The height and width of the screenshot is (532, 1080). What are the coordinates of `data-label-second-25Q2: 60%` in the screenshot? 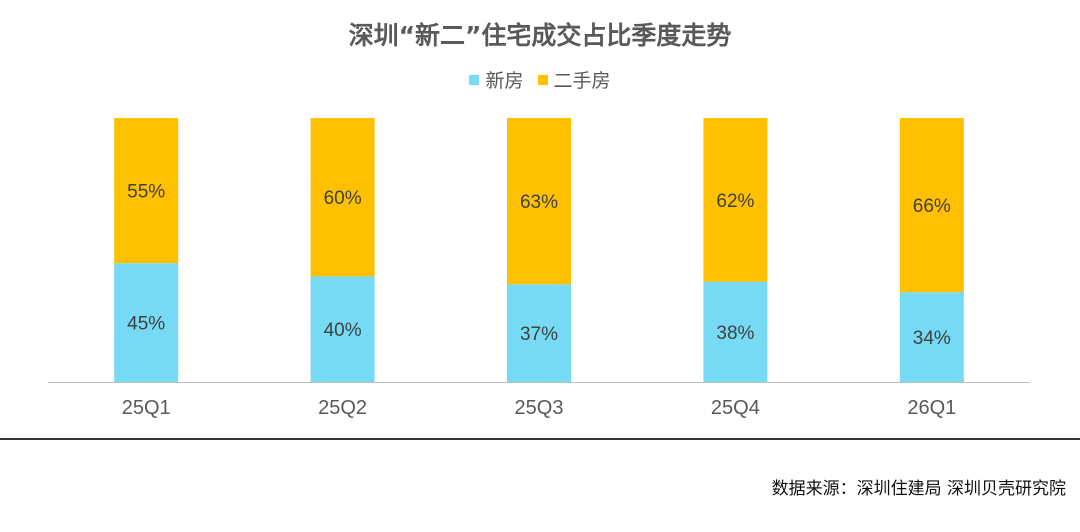 It's located at (343, 198).